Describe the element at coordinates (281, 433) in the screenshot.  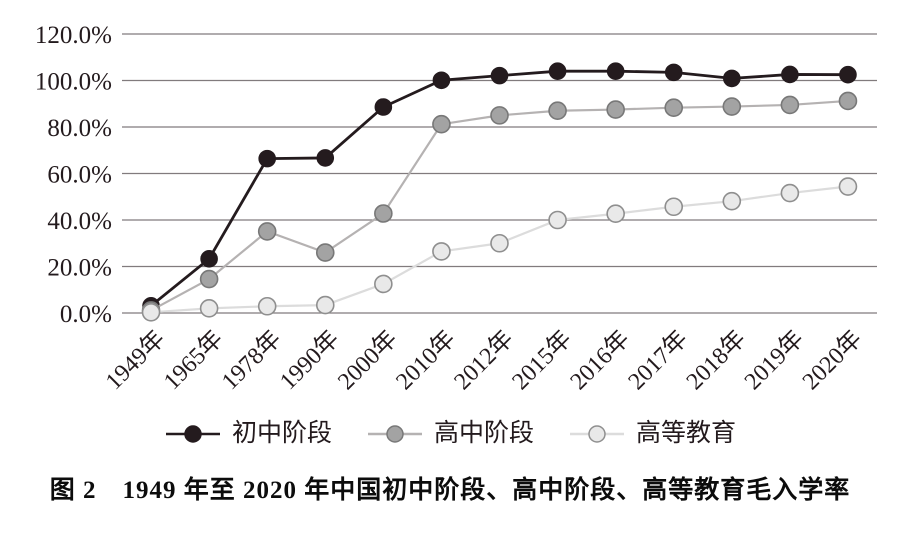
I see `legend-label: 初中阶段` at that location.